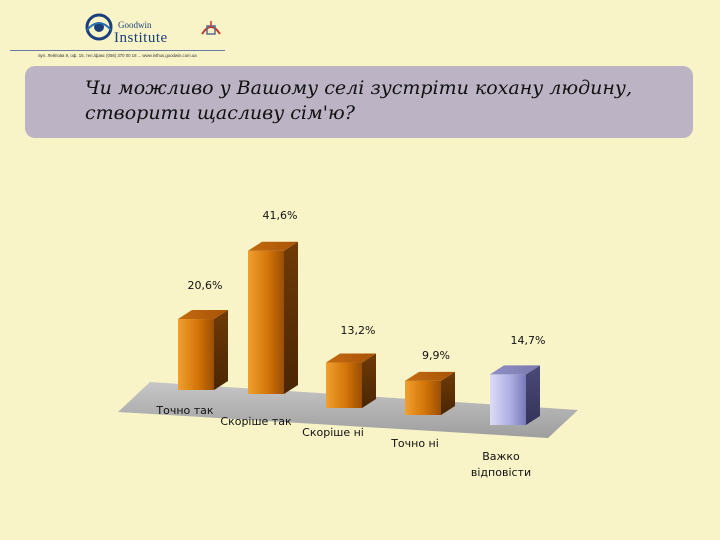 This screenshot has width=720, height=540. I want to click on logo-brand-small: Goodwin, so click(135, 25).